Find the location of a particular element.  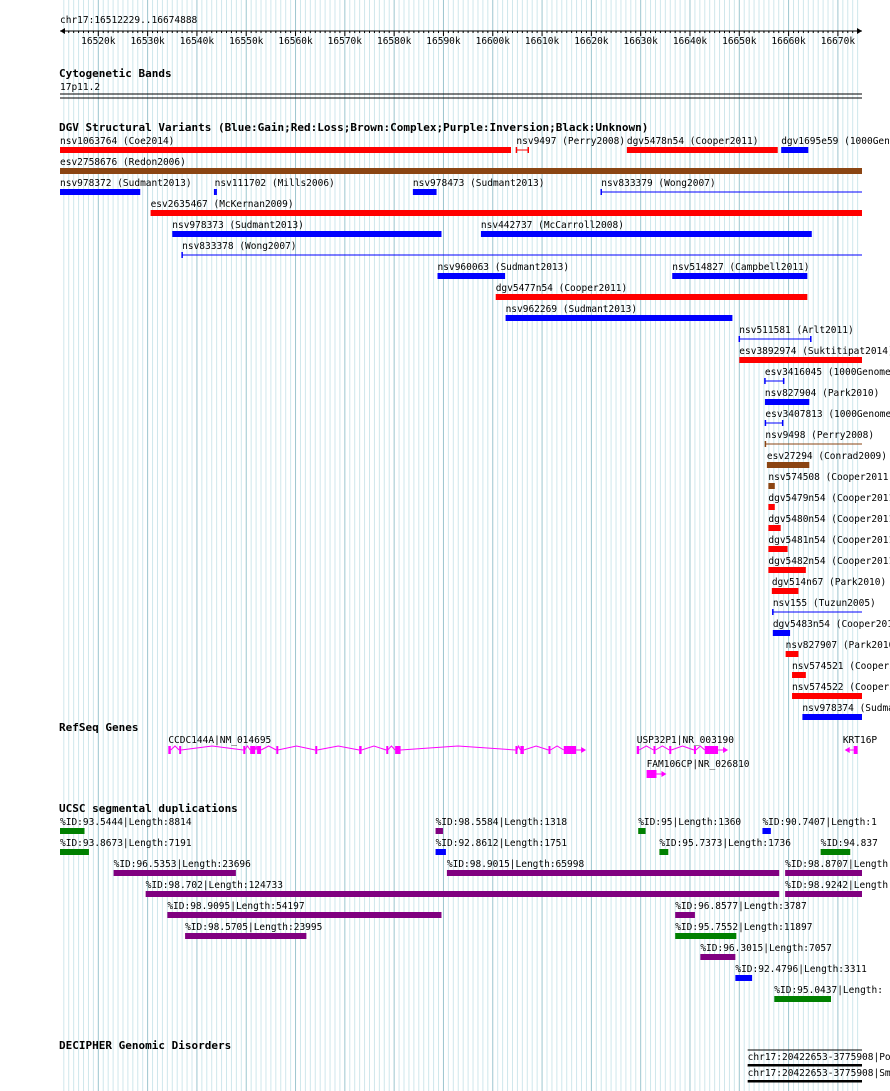

dgv-feature: nsv442737 (McCarroll2008) is located at coordinates (646, 228).